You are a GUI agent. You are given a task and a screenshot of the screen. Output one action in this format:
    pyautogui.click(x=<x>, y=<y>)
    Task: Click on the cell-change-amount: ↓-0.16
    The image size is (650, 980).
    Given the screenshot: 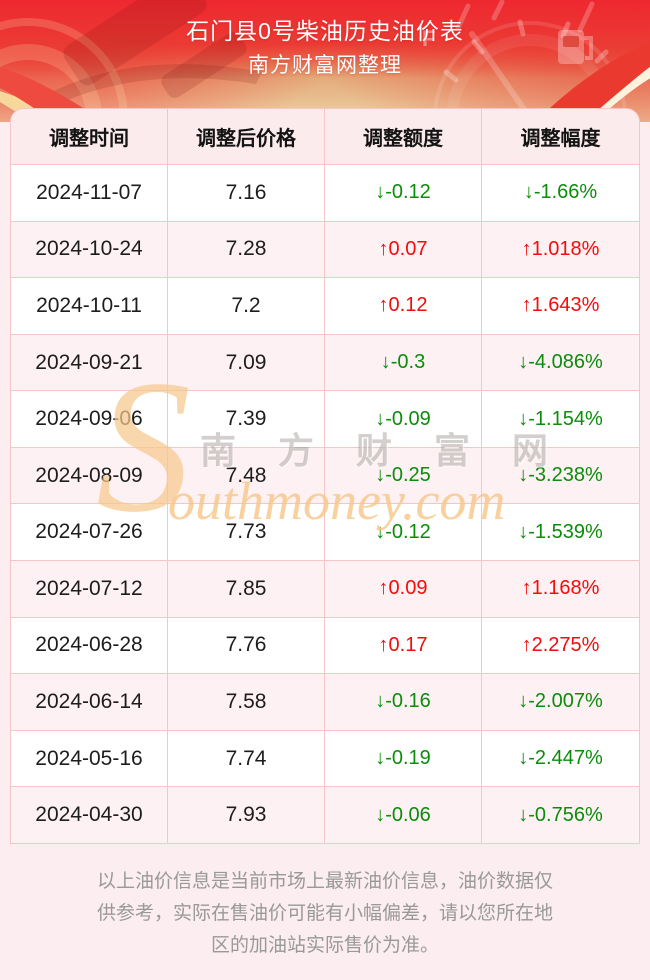 What is the action you would take?
    pyautogui.click(x=403, y=702)
    